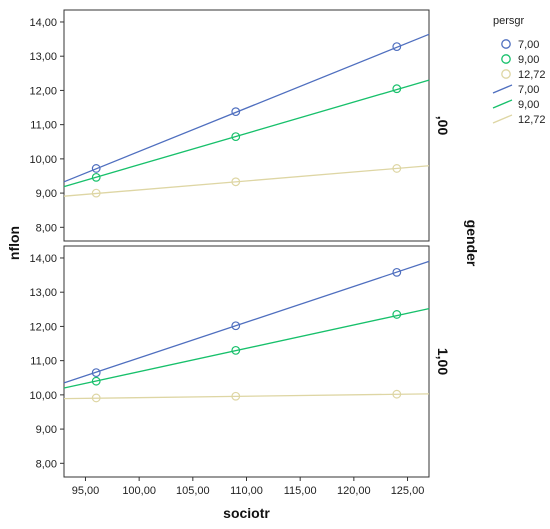 This screenshot has height=529, width=550. What do you see at coordinates (193, 491) in the screenshot?
I see `x-tick-label: 105,00` at bounding box center [193, 491].